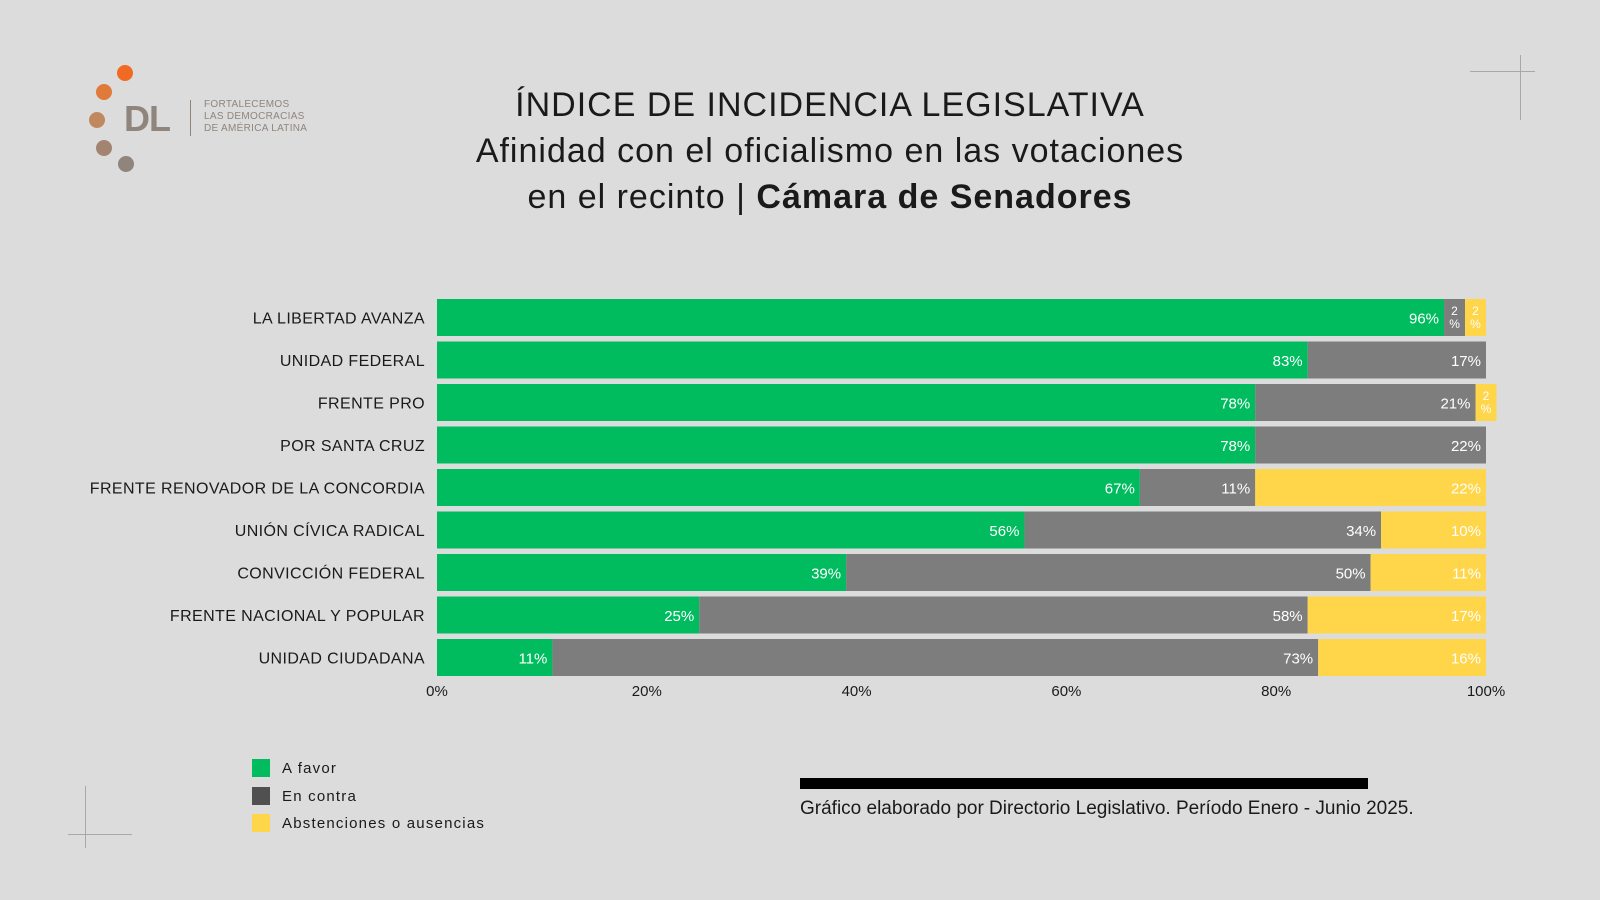 The width and height of the screenshot is (1600, 900). What do you see at coordinates (371, 404) in the screenshot?
I see `category-label: FRENTE PRO` at bounding box center [371, 404].